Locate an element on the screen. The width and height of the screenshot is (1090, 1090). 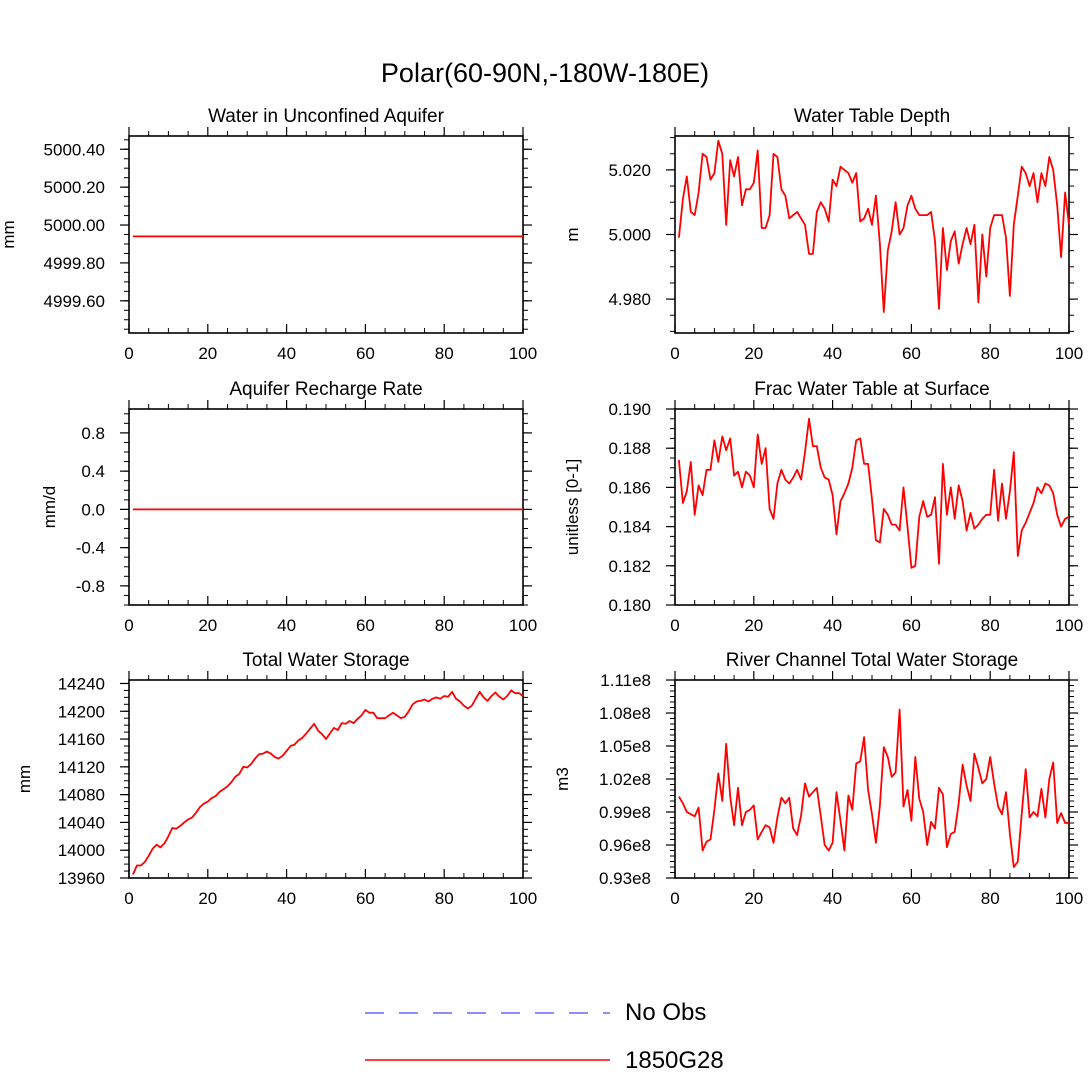
y-tick-label: 0.8 is located at coordinates (93, 433).